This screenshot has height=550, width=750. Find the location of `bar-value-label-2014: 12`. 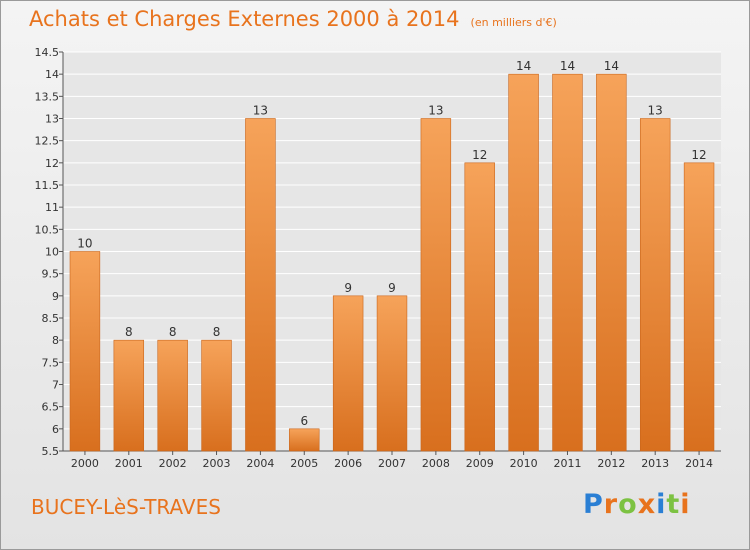

bar-value-label-2014: 12 is located at coordinates (698, 155).